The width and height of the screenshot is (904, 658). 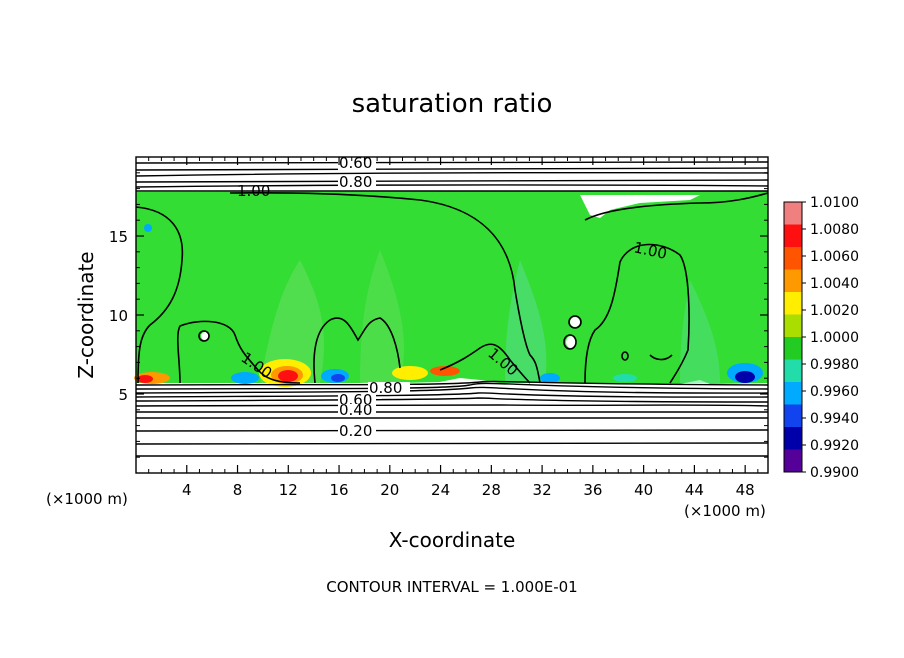 I want to click on x-tick-label: 48, so click(x=745, y=490).